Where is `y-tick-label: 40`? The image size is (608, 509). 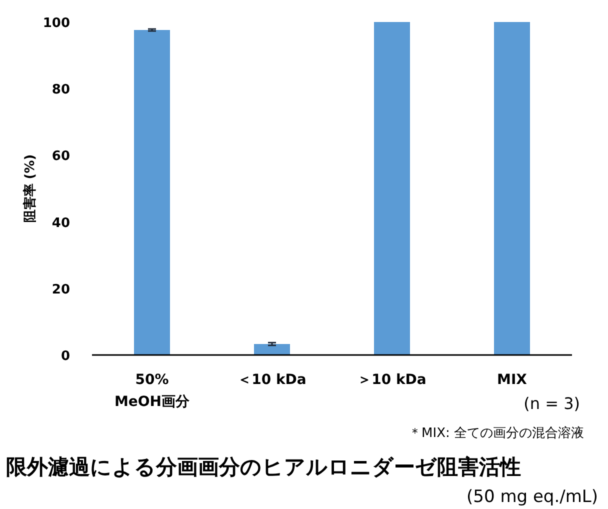 y-tick-label: 40 is located at coordinates (61, 223).